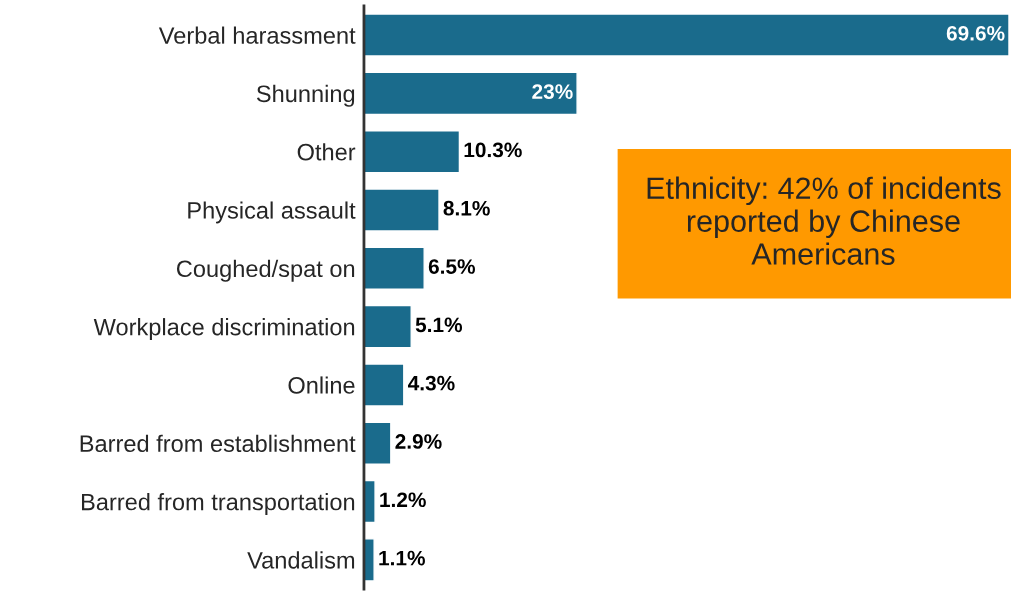  What do you see at coordinates (218, 443) in the screenshot?
I see `y-tick-label: Barred from establishment` at bounding box center [218, 443].